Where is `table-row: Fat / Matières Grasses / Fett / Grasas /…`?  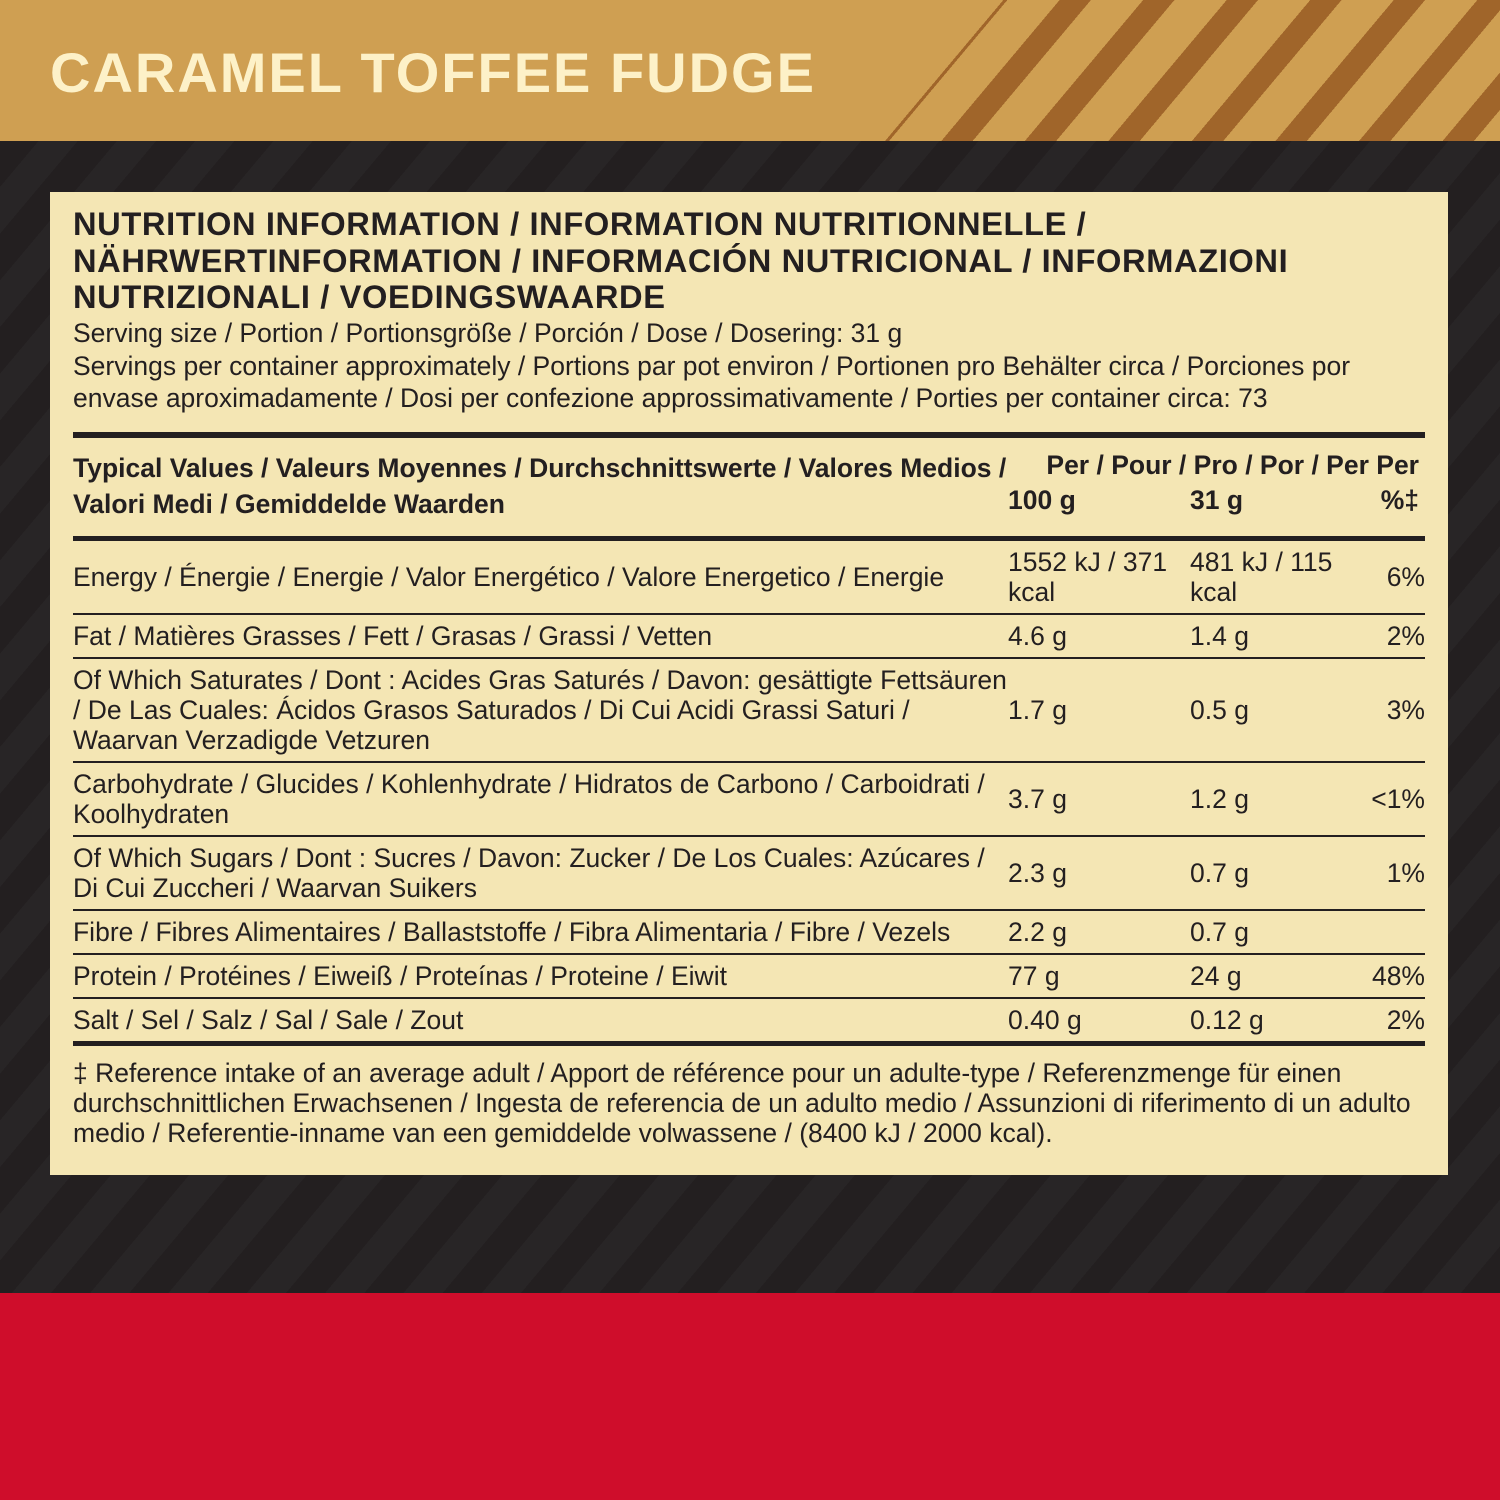
table-row: Fat / Matières Grasses / Fett / Grasas /… is located at coordinates (749, 636).